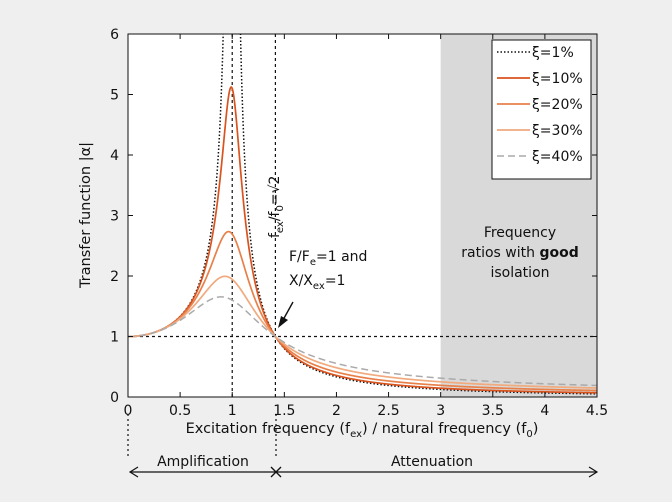 Image resolution: width=672 pixels, height=502 pixels. I want to click on x-tick-label: 2, so click(336, 411).